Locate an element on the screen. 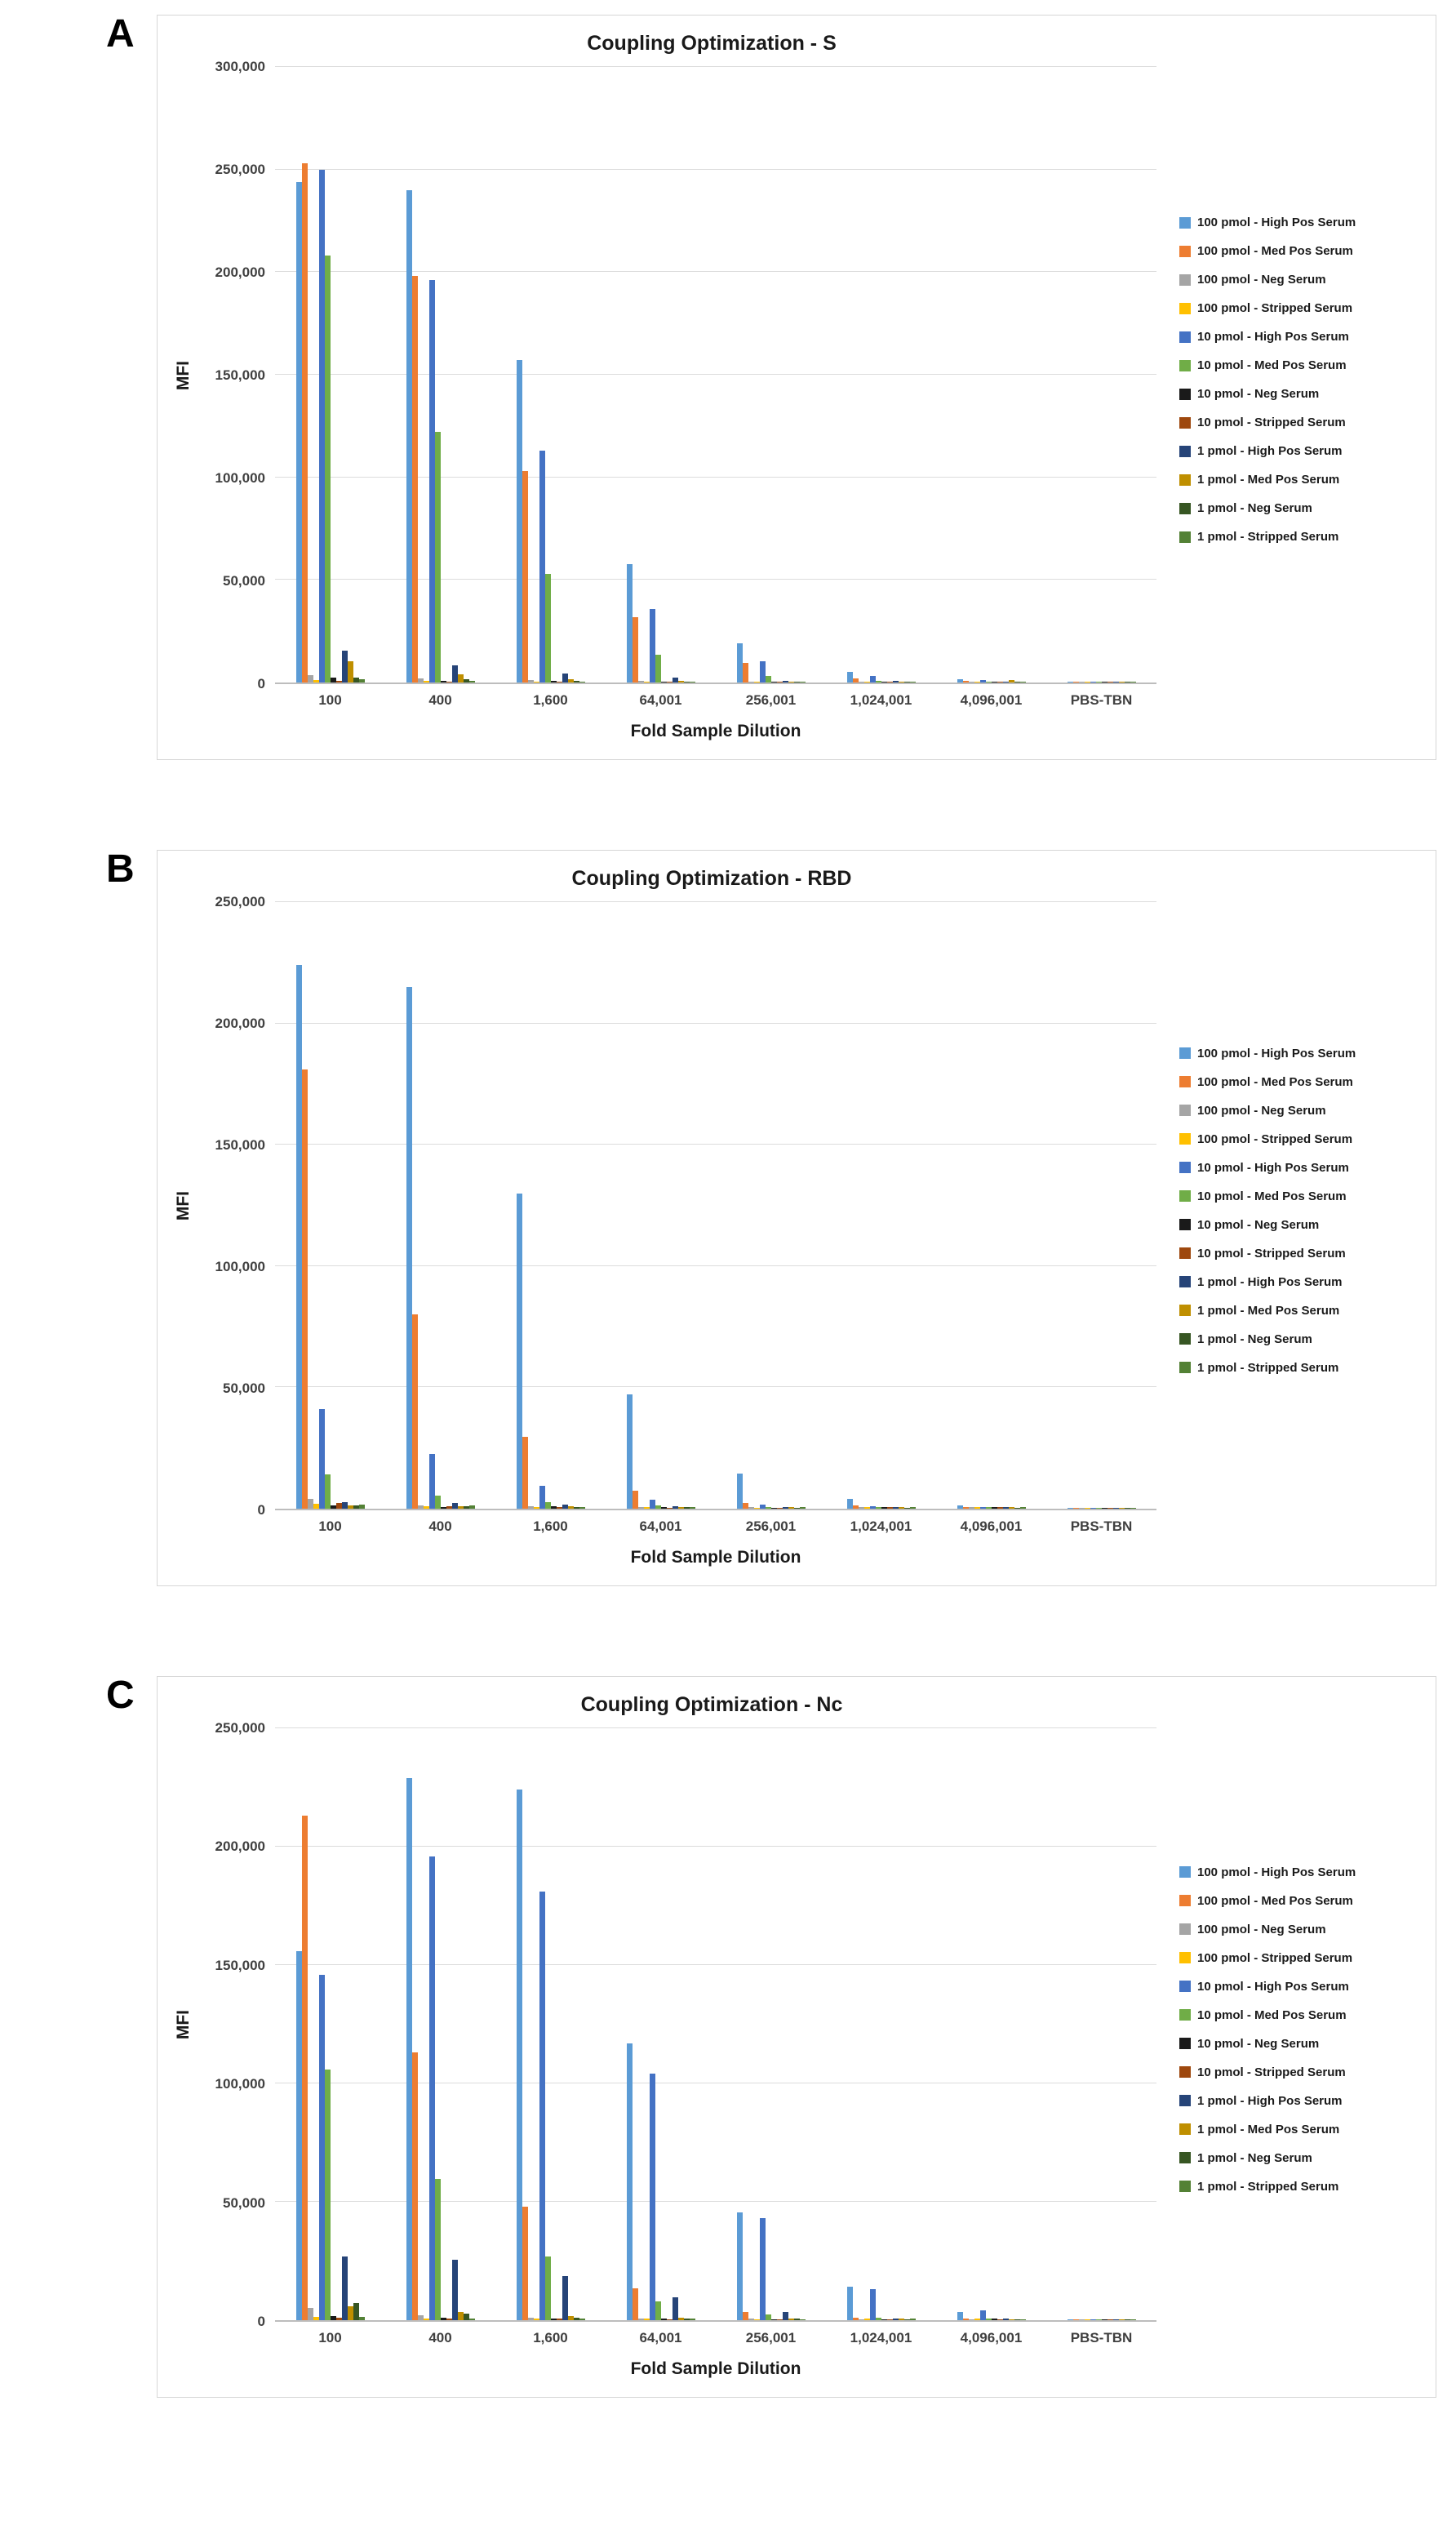 This screenshot has width=1456, height=2521. legend-item: 1 pmol - High Pos Serum is located at coordinates (1303, 1282).